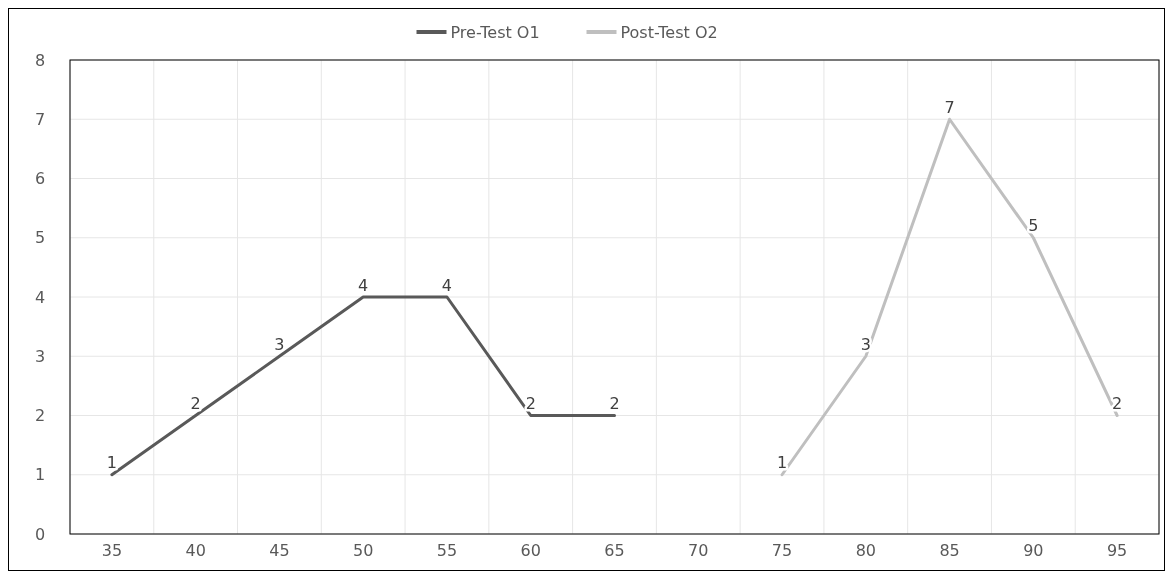 This screenshot has width=1173, height=579. What do you see at coordinates (447, 550) in the screenshot?
I see `x-tick-label: 55` at bounding box center [447, 550].